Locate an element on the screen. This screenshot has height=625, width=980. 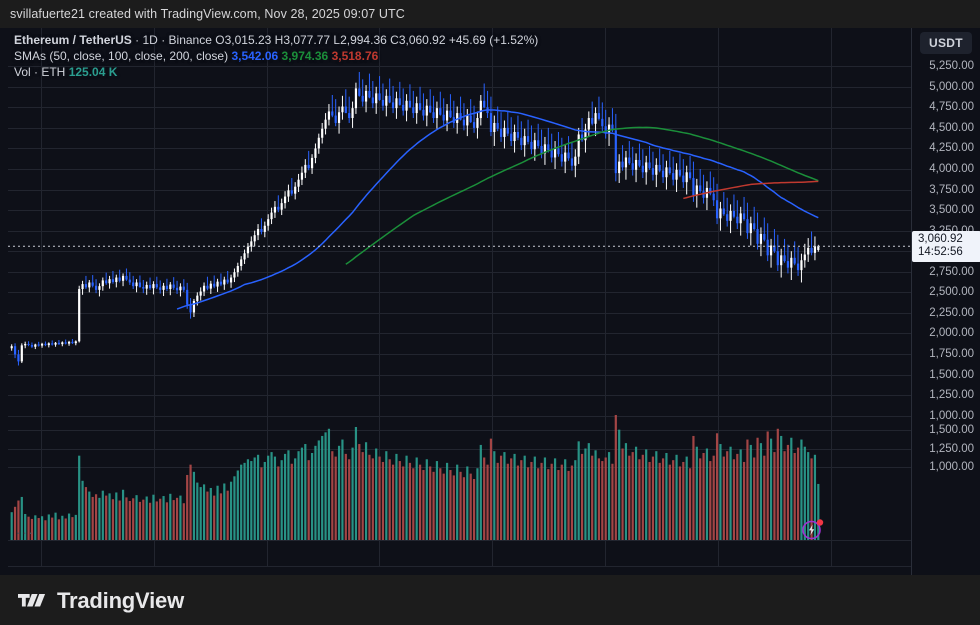
price-tick: 2,750.00 is located at coordinates (951, 271).